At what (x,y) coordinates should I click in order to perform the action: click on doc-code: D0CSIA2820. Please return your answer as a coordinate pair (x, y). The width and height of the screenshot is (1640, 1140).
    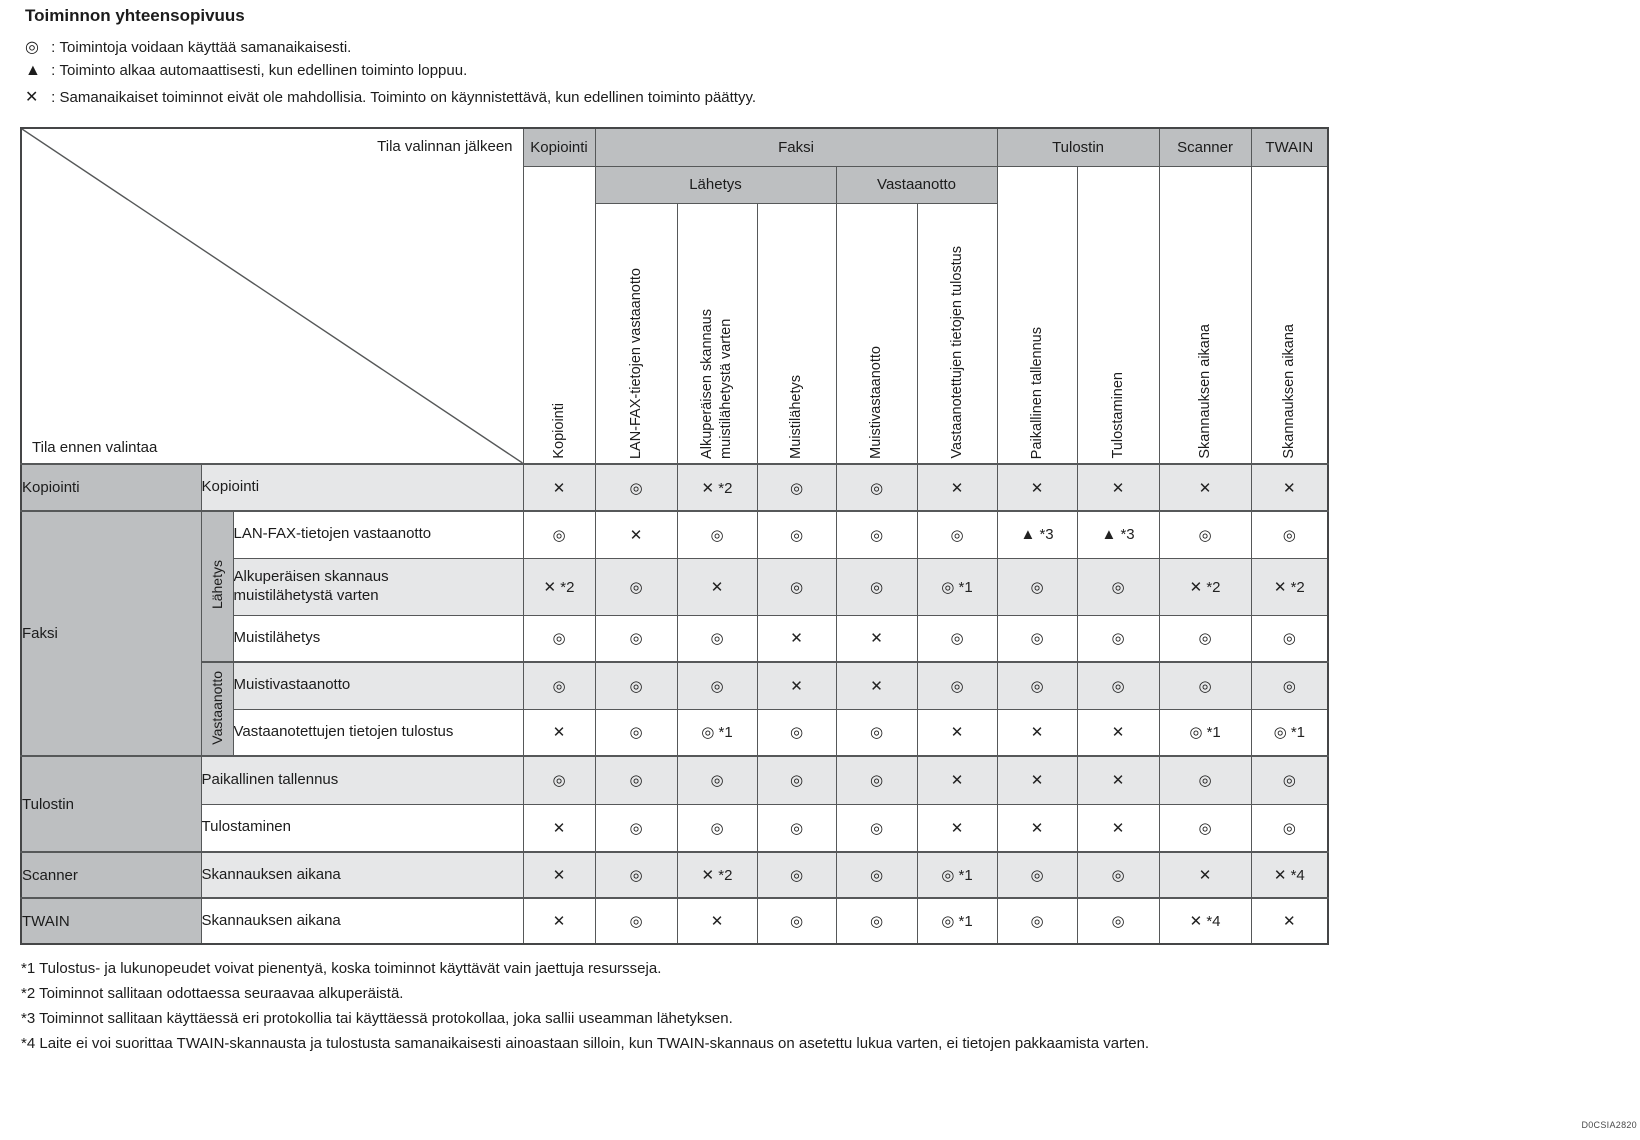
    Looking at the image, I should click on (1609, 1125).